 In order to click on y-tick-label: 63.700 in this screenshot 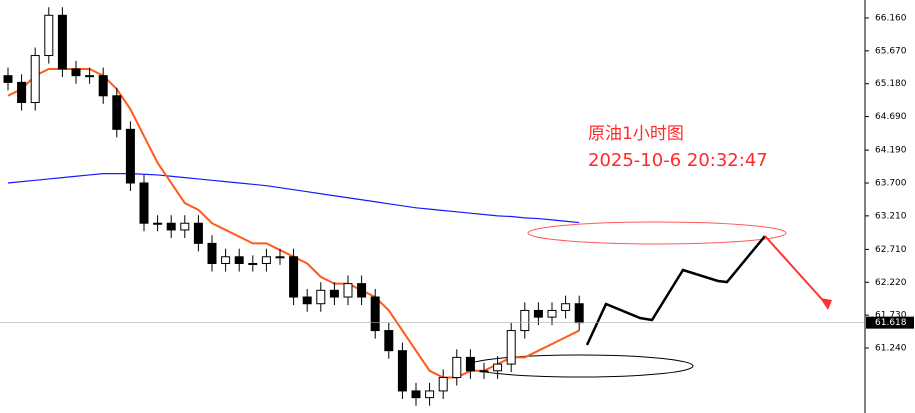, I will do `click(891, 183)`.